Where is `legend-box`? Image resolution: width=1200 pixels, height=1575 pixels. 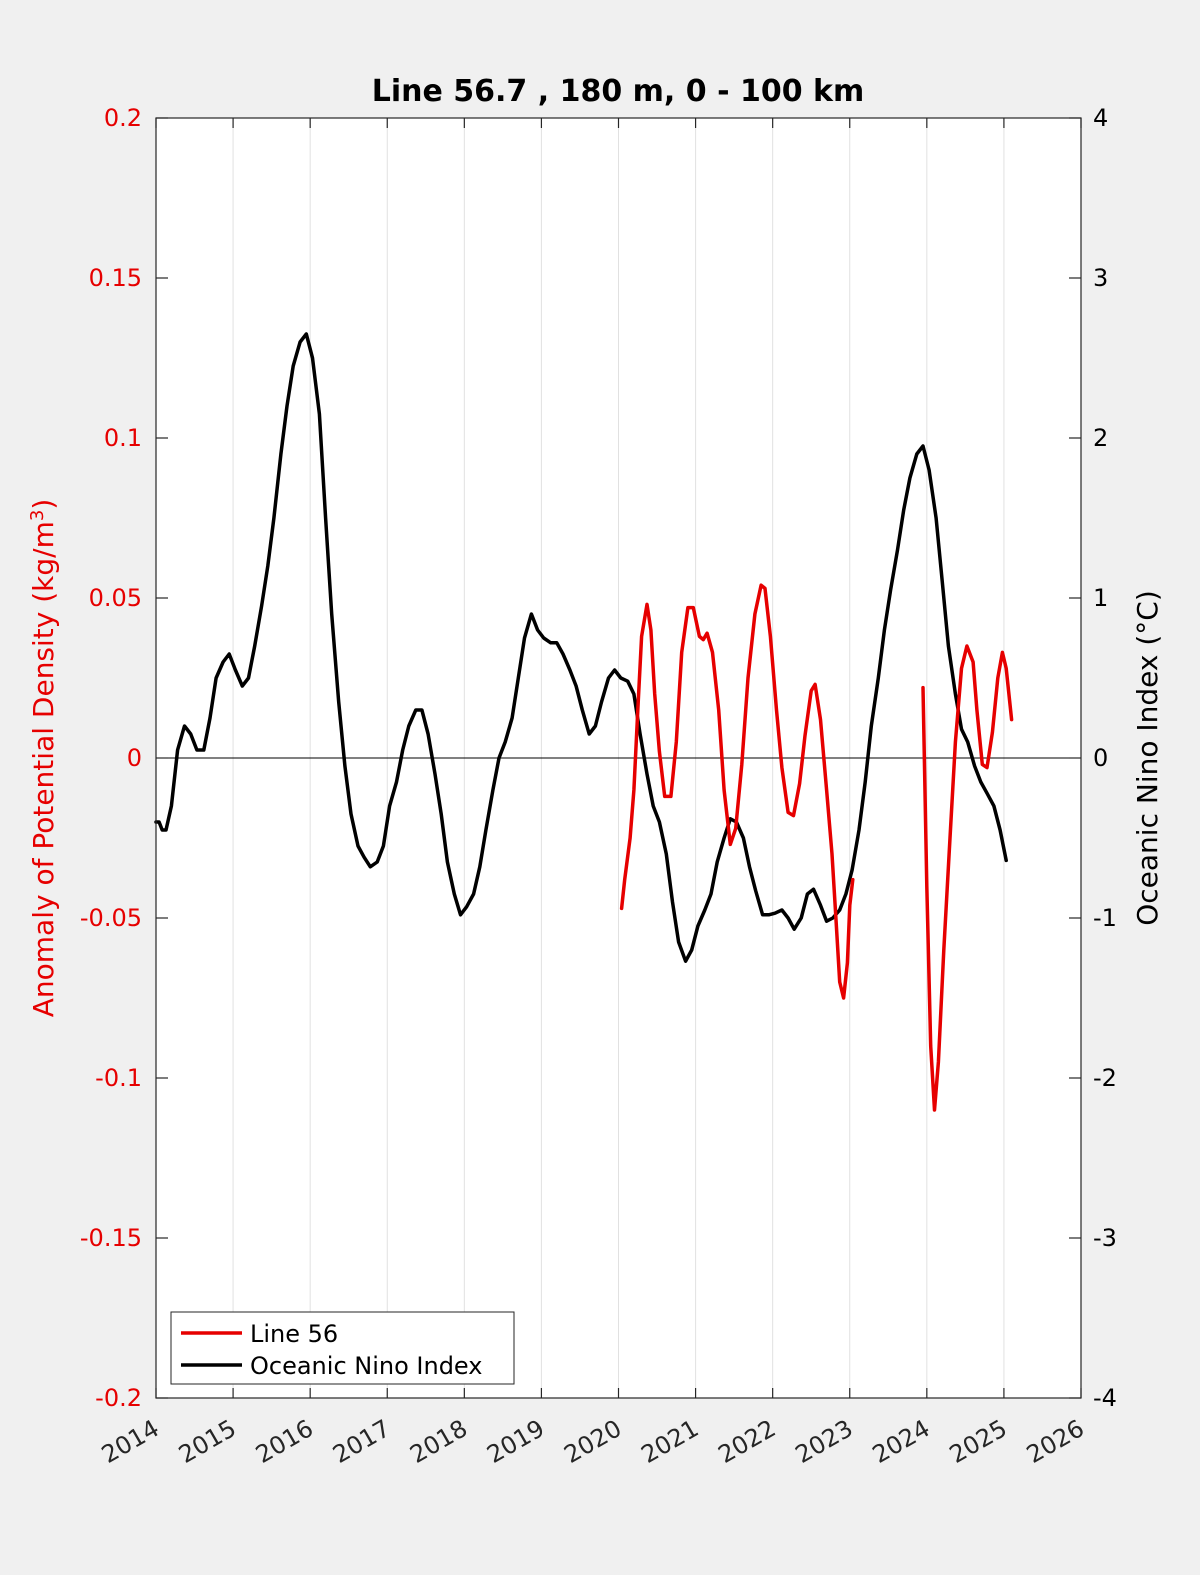 legend-box is located at coordinates (342, 1348).